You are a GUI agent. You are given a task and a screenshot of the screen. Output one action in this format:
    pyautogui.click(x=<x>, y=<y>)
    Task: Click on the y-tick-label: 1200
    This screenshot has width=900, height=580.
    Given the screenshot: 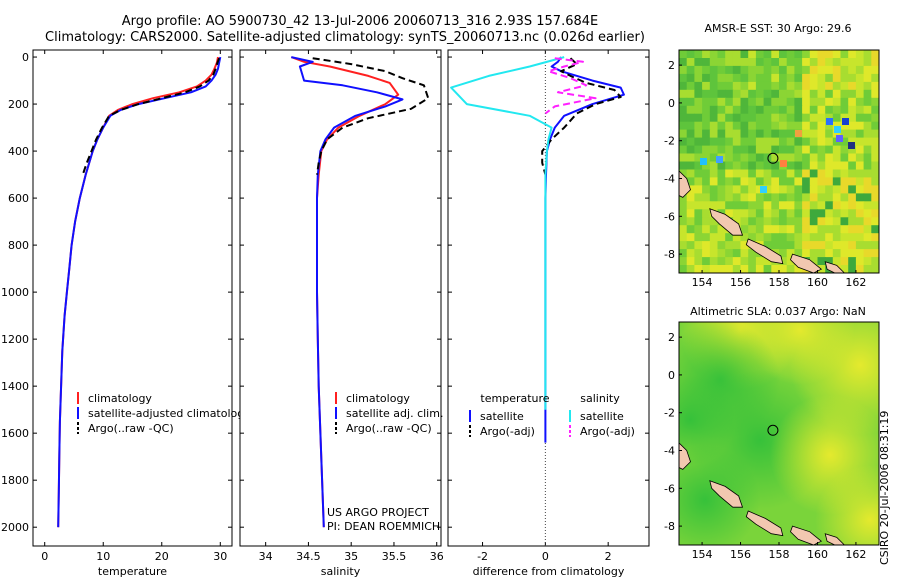 What is the action you would take?
    pyautogui.click(x=15, y=339)
    